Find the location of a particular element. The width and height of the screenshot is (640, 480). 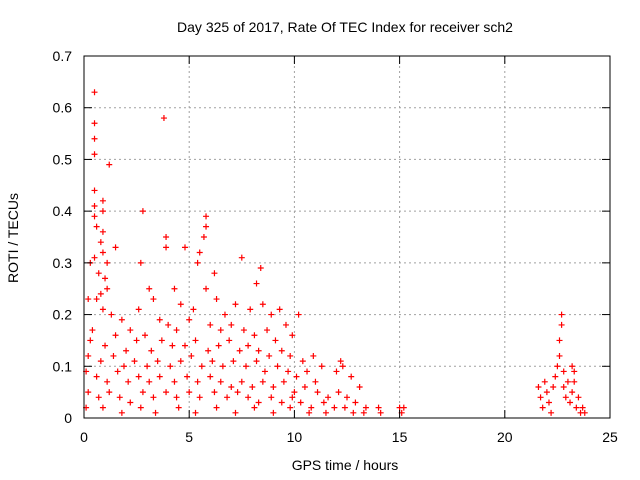

y-tick-label: 0.2 is located at coordinates (63, 315).